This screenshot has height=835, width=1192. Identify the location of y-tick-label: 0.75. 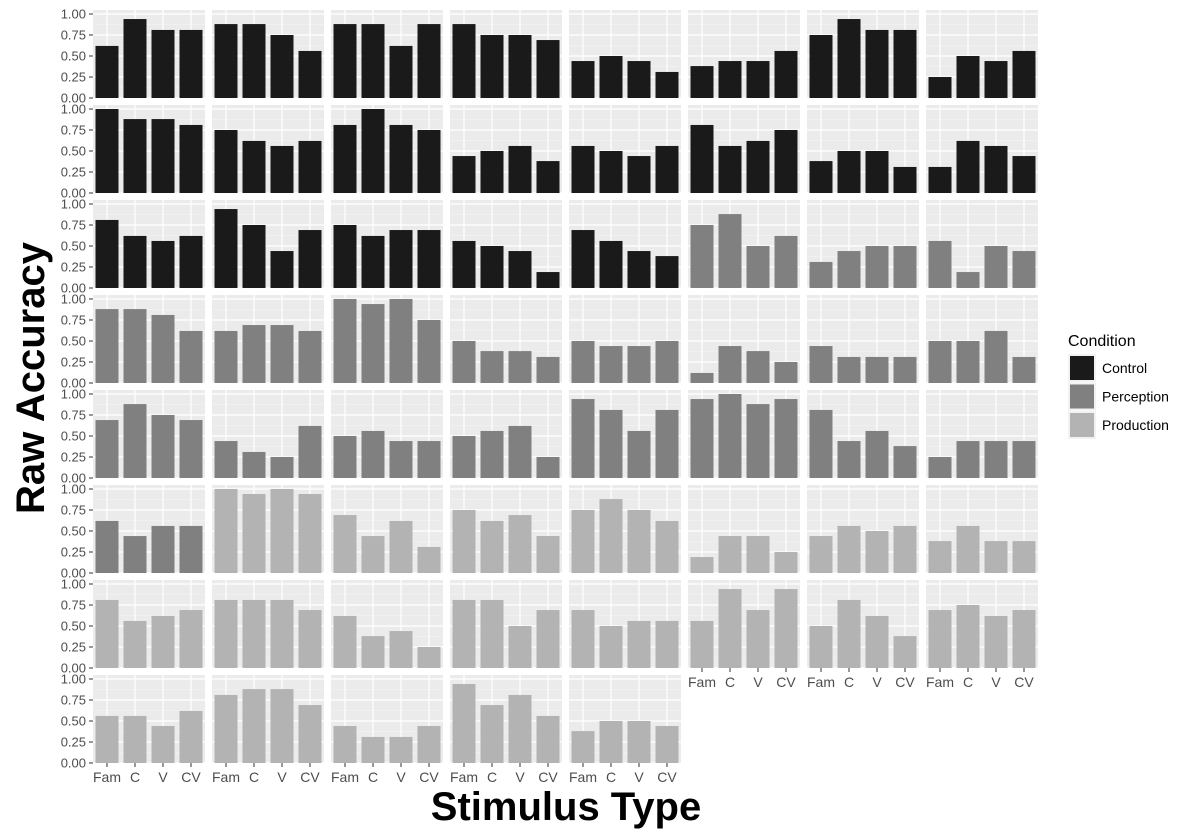
(73, 35).